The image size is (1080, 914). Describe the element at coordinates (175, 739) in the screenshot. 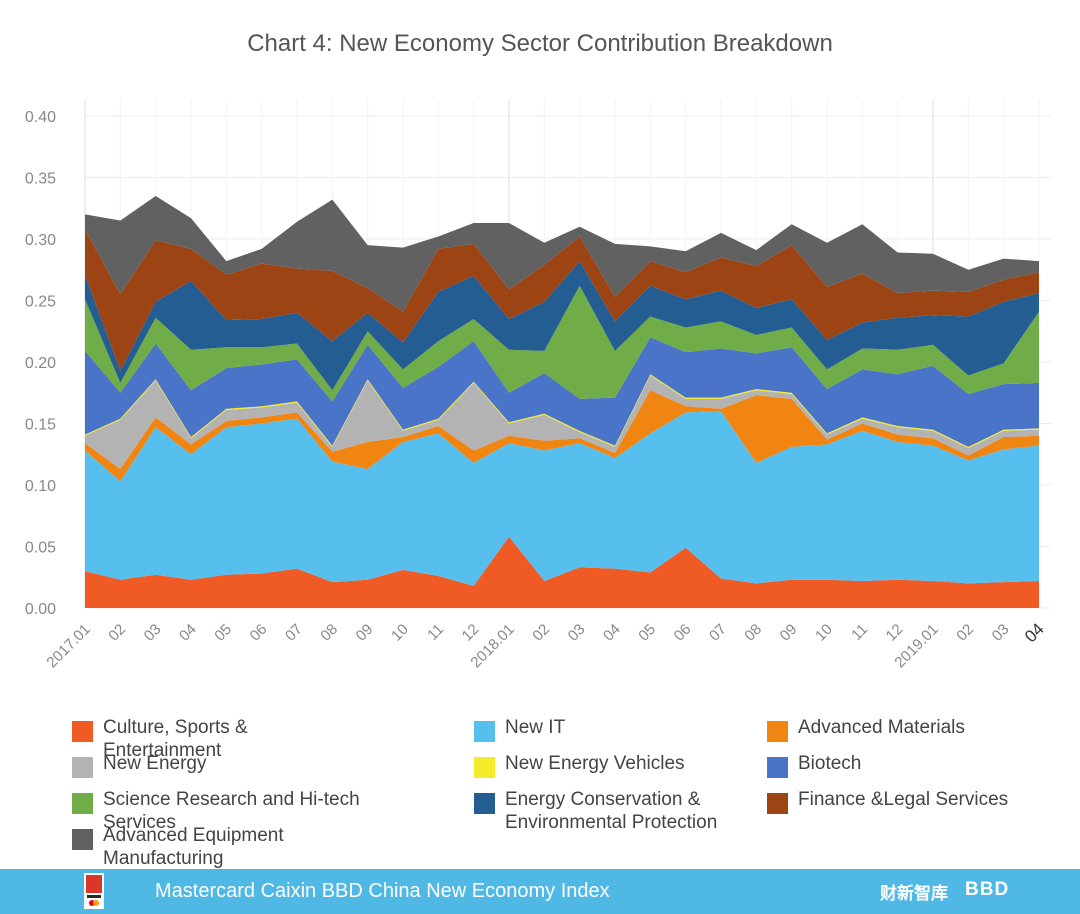

I see `legend-label: Culture, Sports & Entertainment` at that location.